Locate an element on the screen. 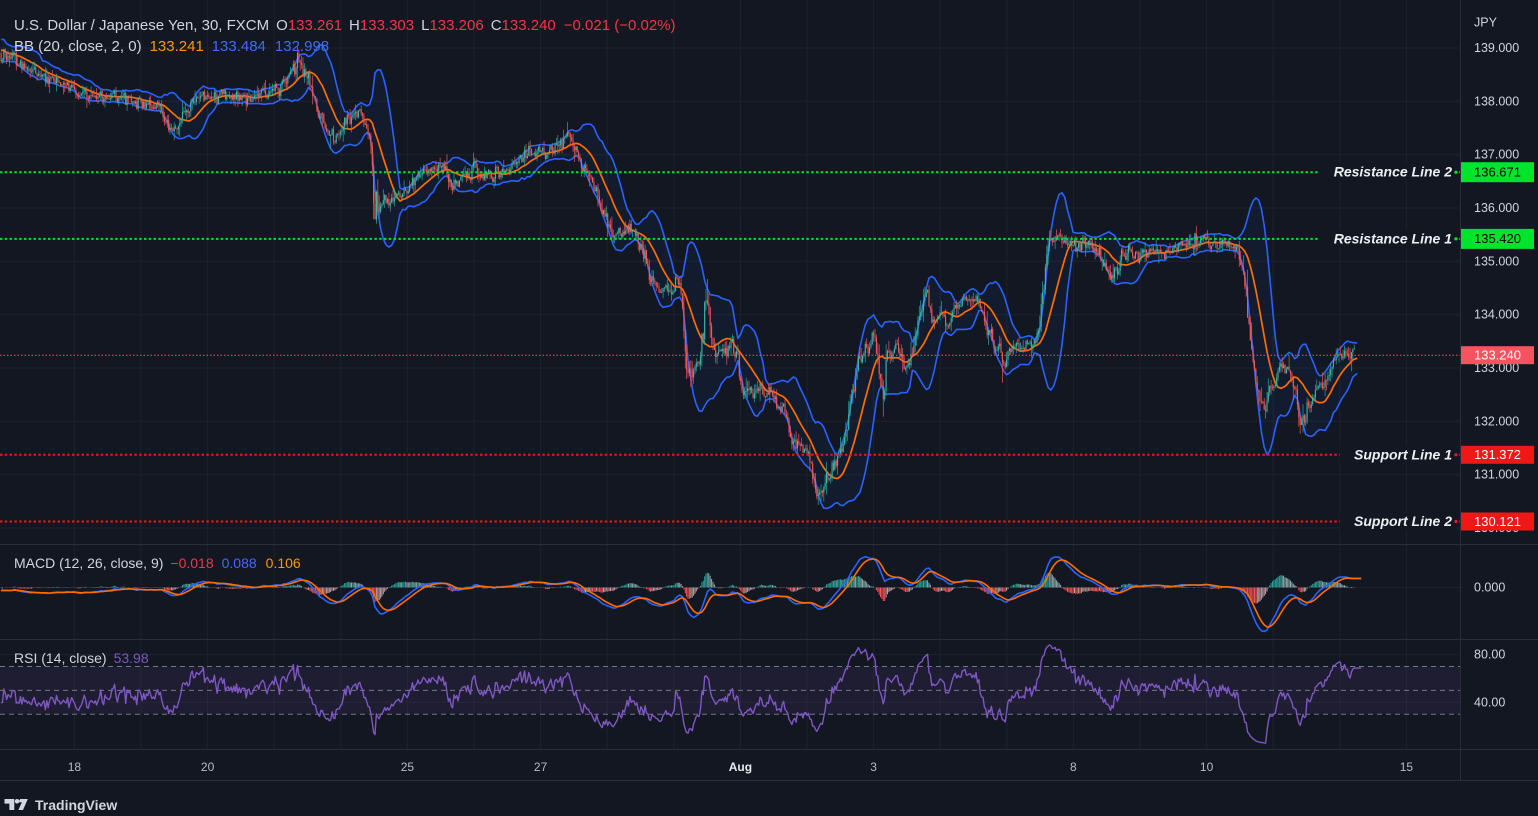 This screenshot has width=1538, height=816. svg-text: 15 is located at coordinates (1407, 767).